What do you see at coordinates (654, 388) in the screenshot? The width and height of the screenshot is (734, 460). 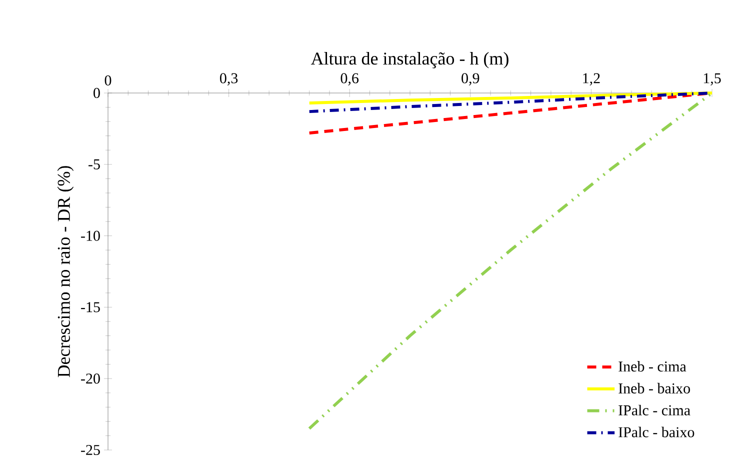 I see `legend-label: Ineb - baixo` at bounding box center [654, 388].